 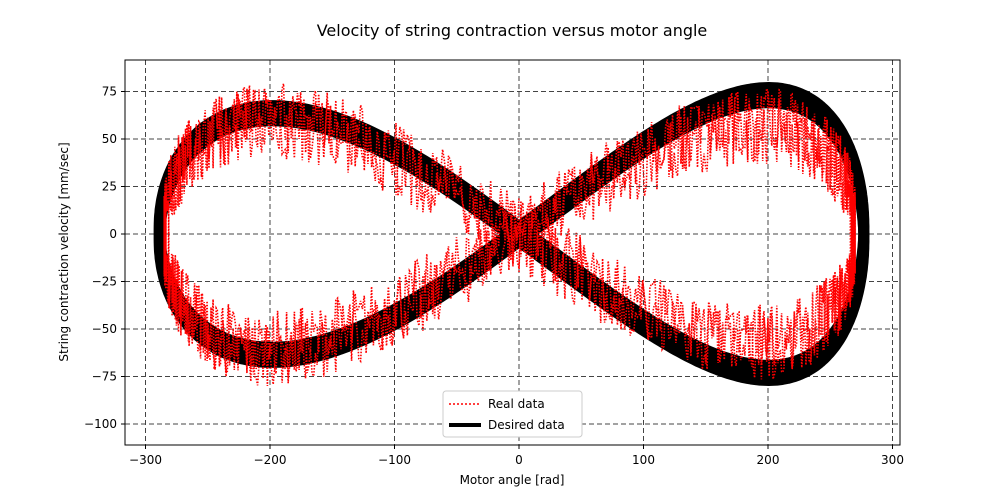 I want to click on x-tick-label: −200, so click(x=270, y=460).